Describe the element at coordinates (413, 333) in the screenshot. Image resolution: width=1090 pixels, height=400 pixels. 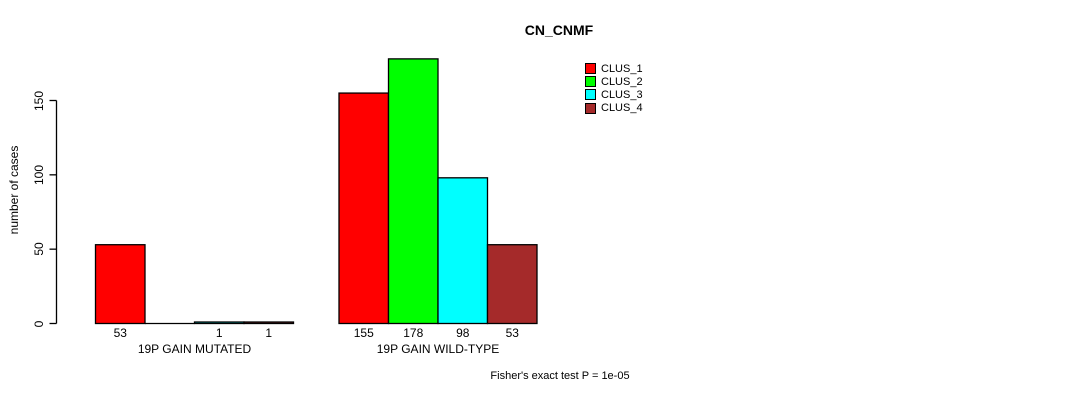
I see `bar-value-label: 178` at that location.